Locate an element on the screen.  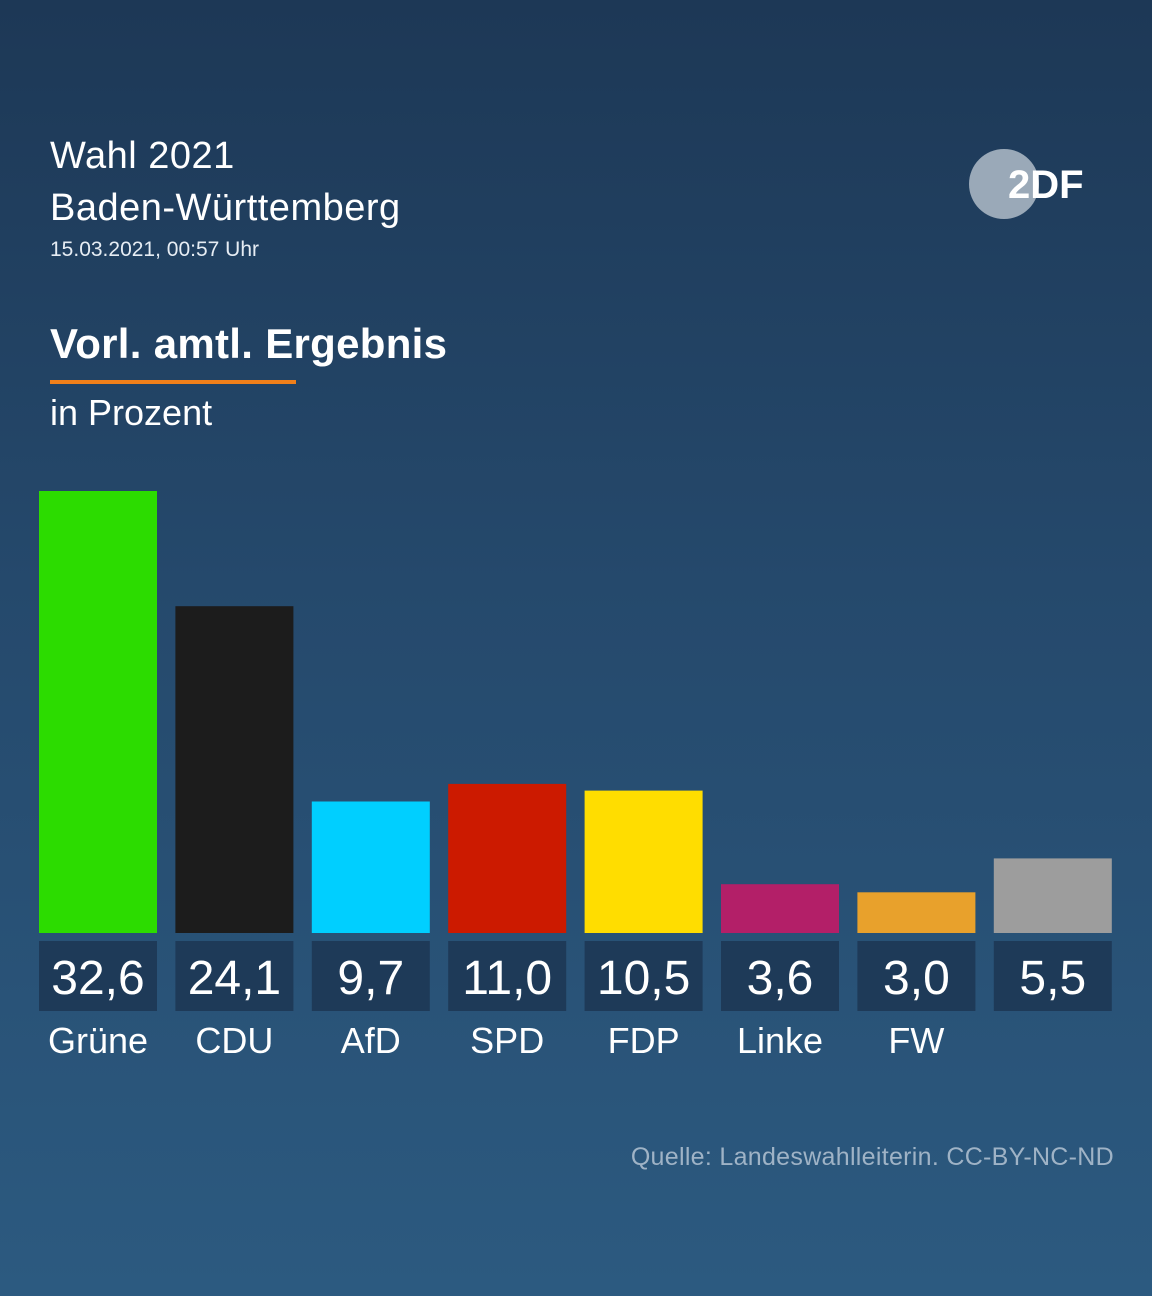
unit-label: in Prozent is located at coordinates (131, 412).